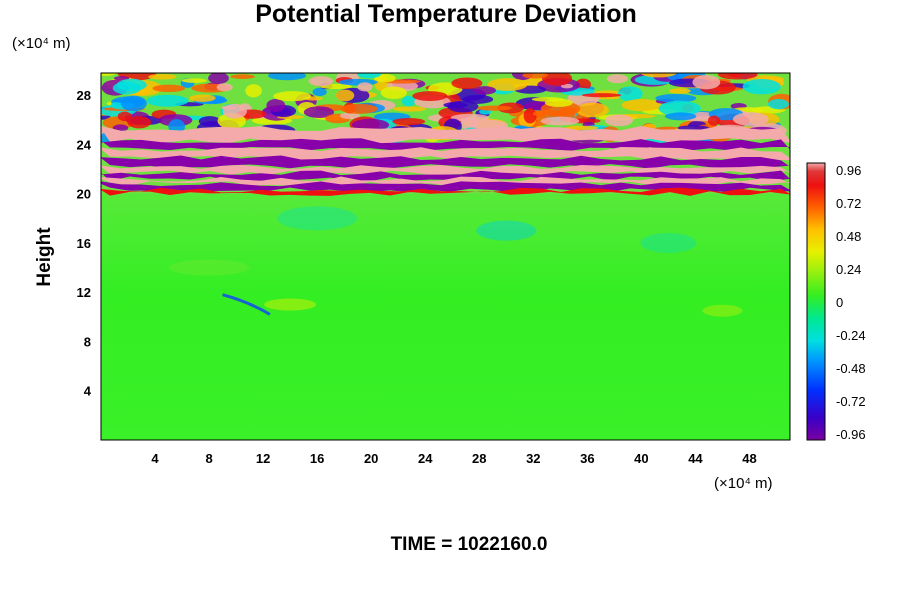  I want to click on troposphere-streak, so click(246, 304).